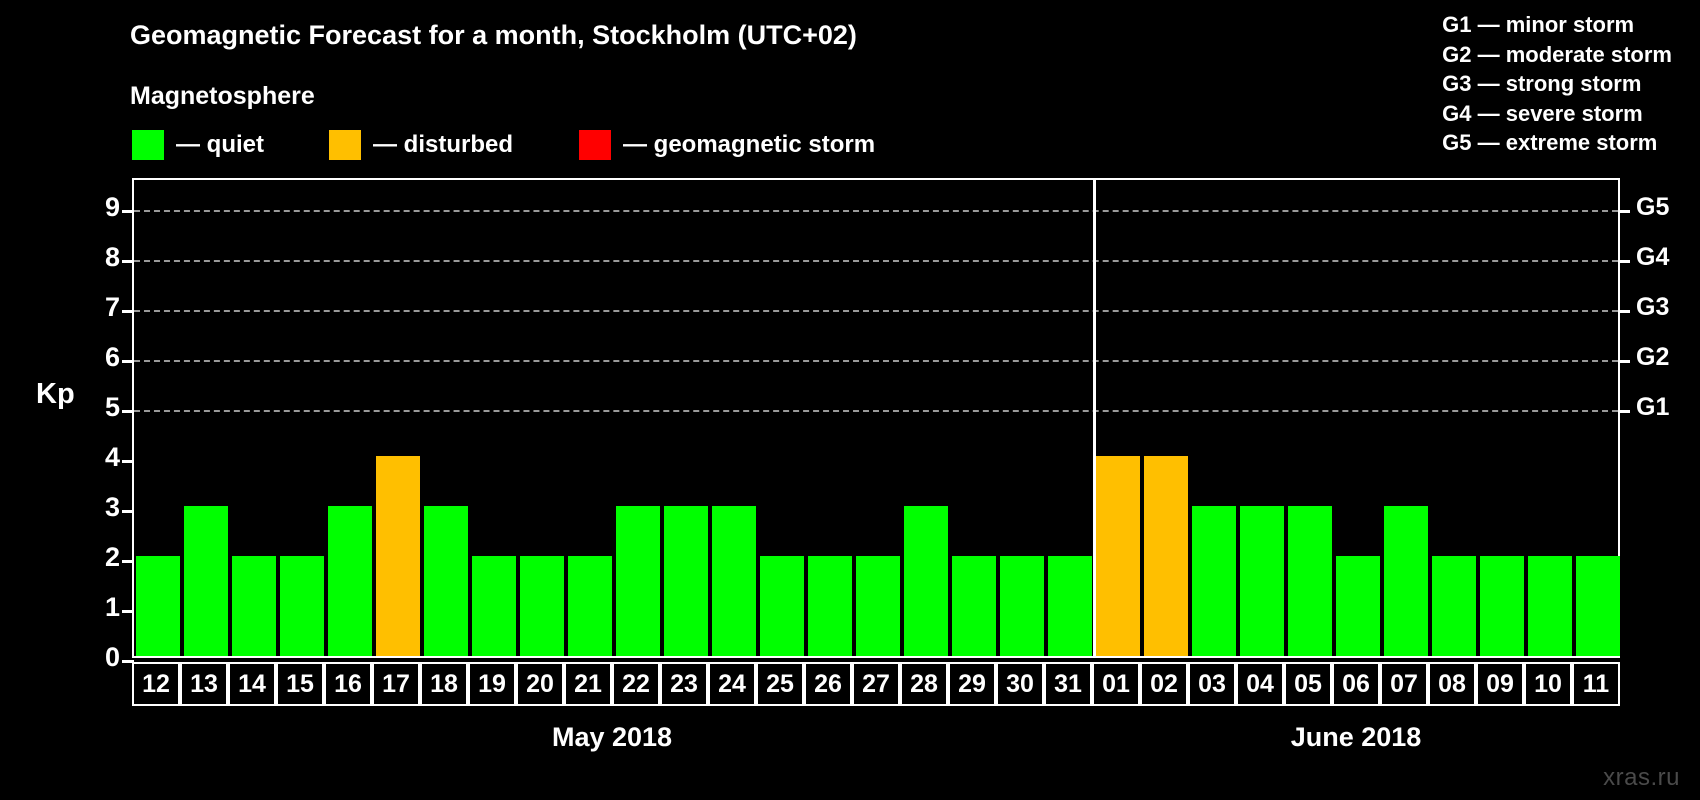  What do you see at coordinates (1624, 361) in the screenshot?
I see `g-tick-G2` at bounding box center [1624, 361].